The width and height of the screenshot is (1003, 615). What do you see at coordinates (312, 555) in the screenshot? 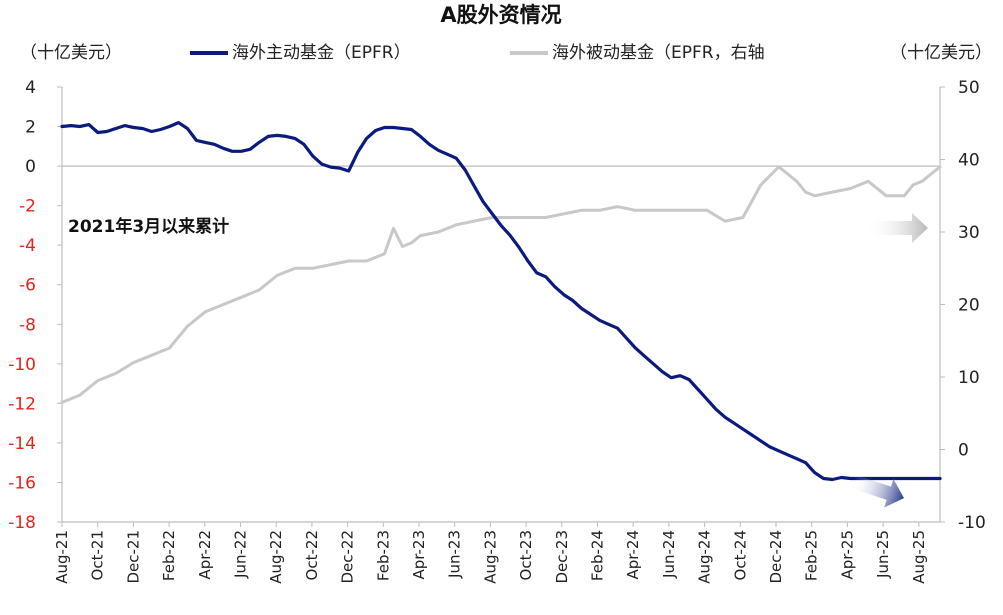
I see `x-tick-label: Oct-22` at bounding box center [312, 555].